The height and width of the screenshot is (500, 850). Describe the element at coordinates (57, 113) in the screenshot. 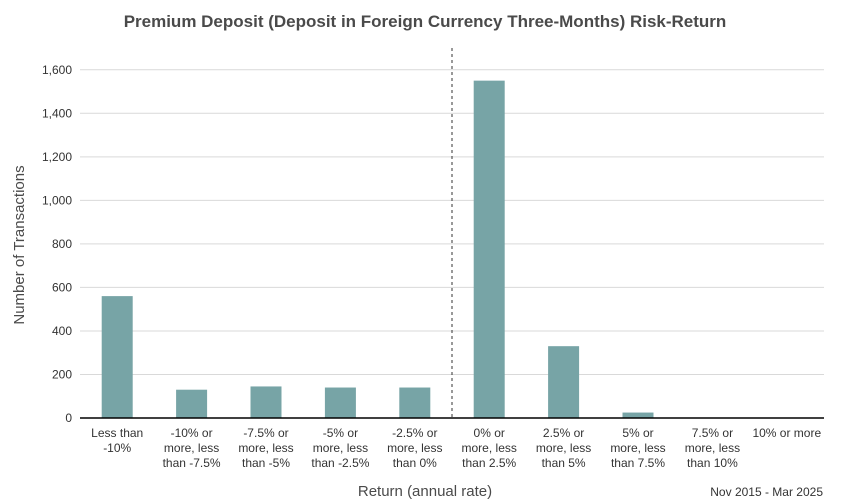

I see `y-tick-label: 1,400` at that location.